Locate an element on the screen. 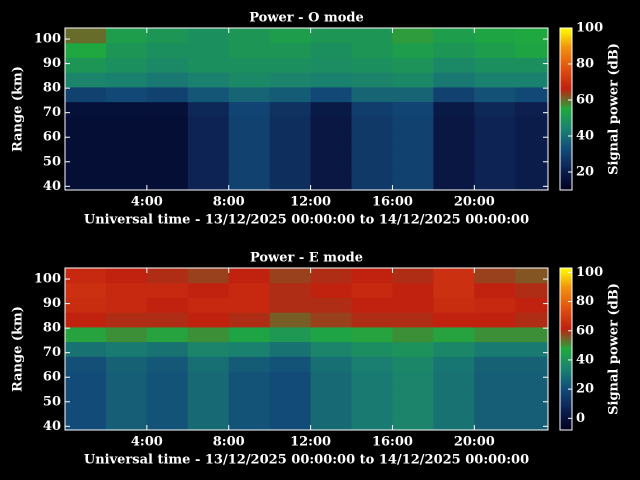 The height and width of the screenshot is (480, 640). y-tick-label: 70 is located at coordinates (52, 112).